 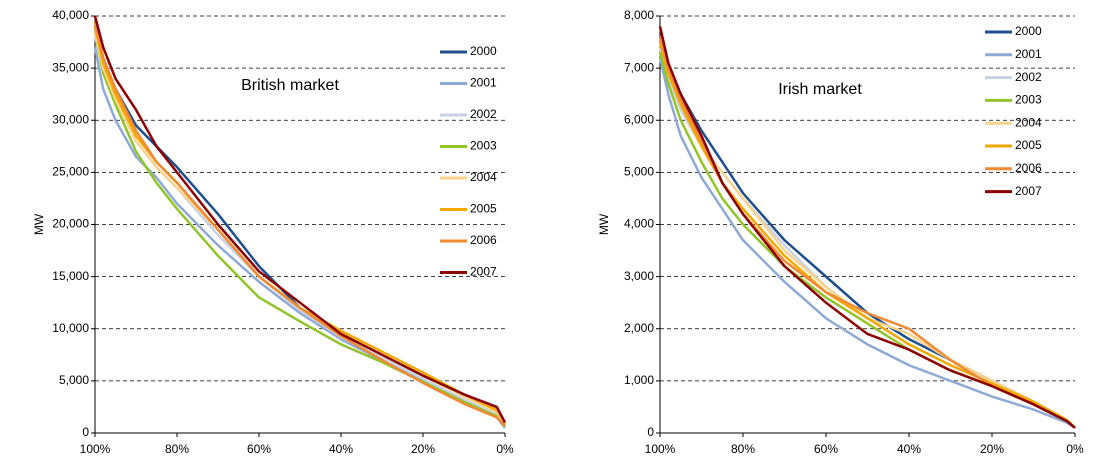 What do you see at coordinates (290, 85) in the screenshot?
I see `annotation: British market` at bounding box center [290, 85].